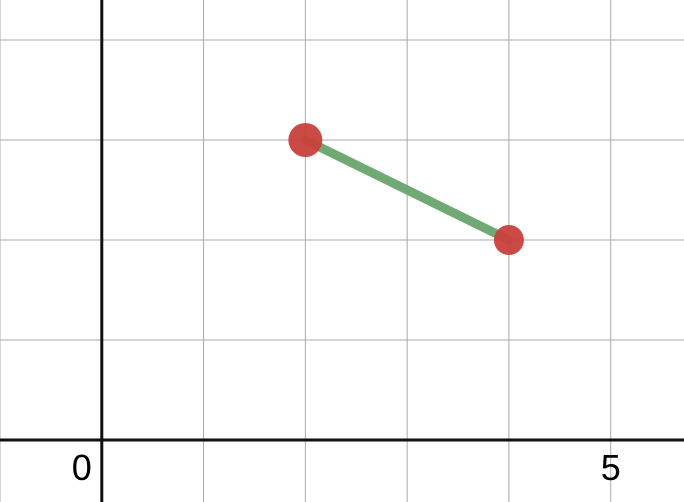  I want to click on plot-series, so click(406, 189).